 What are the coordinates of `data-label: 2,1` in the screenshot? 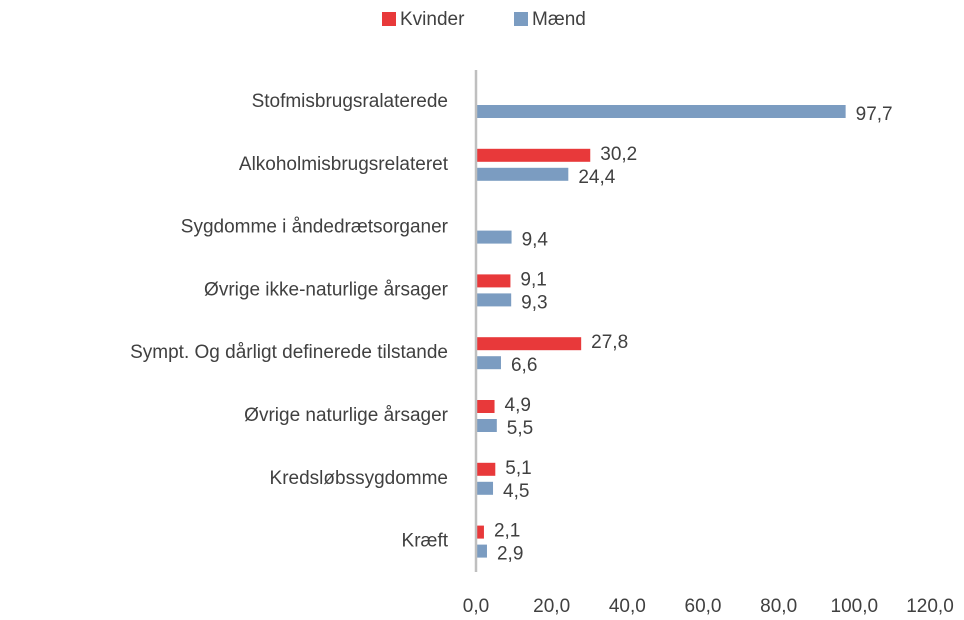 It's located at (507, 531).